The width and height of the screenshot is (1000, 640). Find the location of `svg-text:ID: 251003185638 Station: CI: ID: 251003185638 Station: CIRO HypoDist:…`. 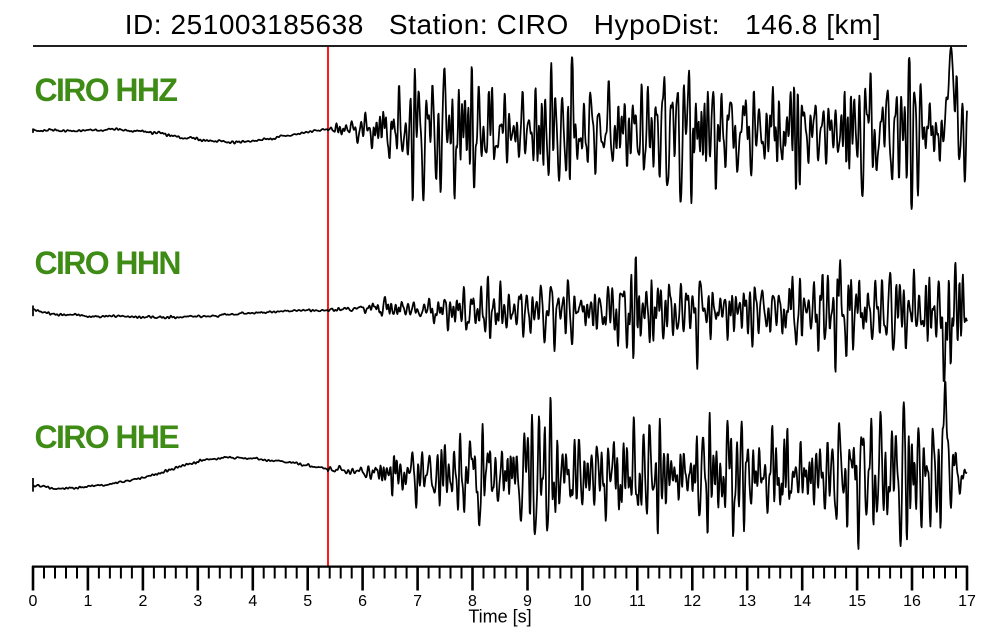

svg-text:ID: 251003185638 Station: CI: ID: 251003185638 Station: CIRO HypoDist:… is located at coordinates (503, 24).